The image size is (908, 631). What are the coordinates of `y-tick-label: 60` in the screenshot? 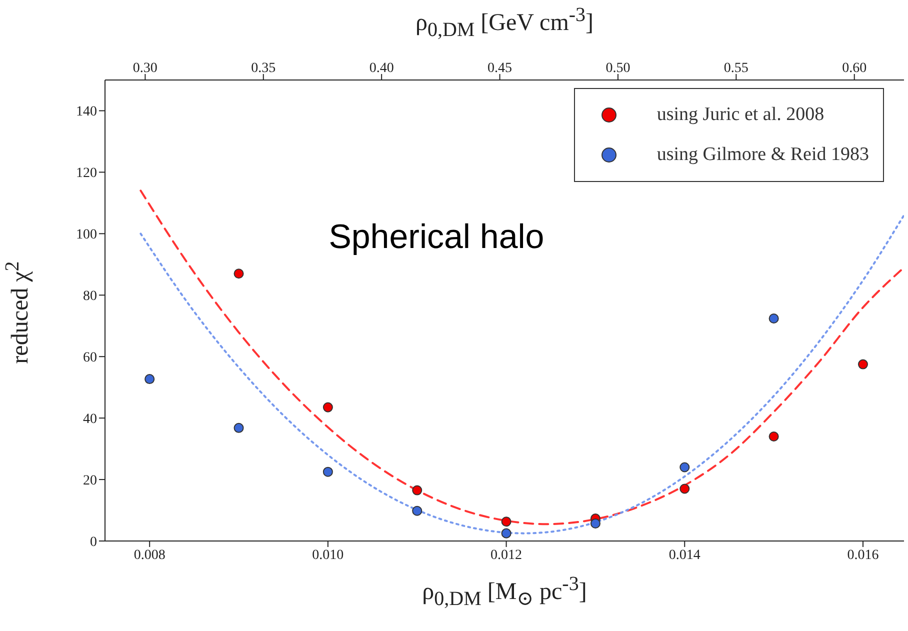 It's located at (90, 358).